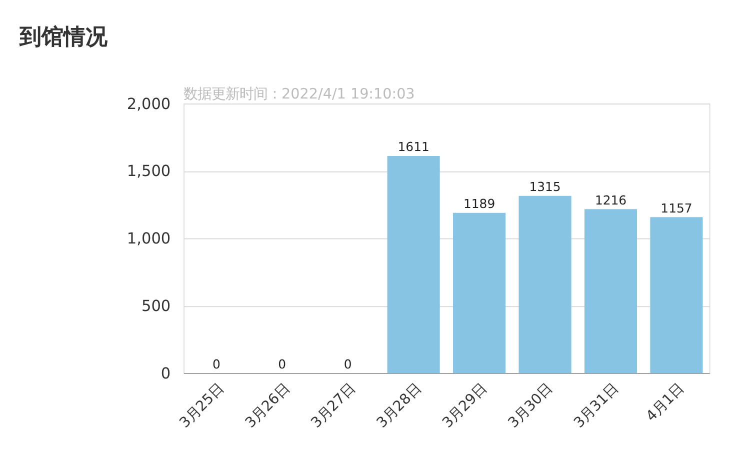 This screenshot has width=738, height=463. I want to click on x-tick-label: 3月29日, so click(465, 406).